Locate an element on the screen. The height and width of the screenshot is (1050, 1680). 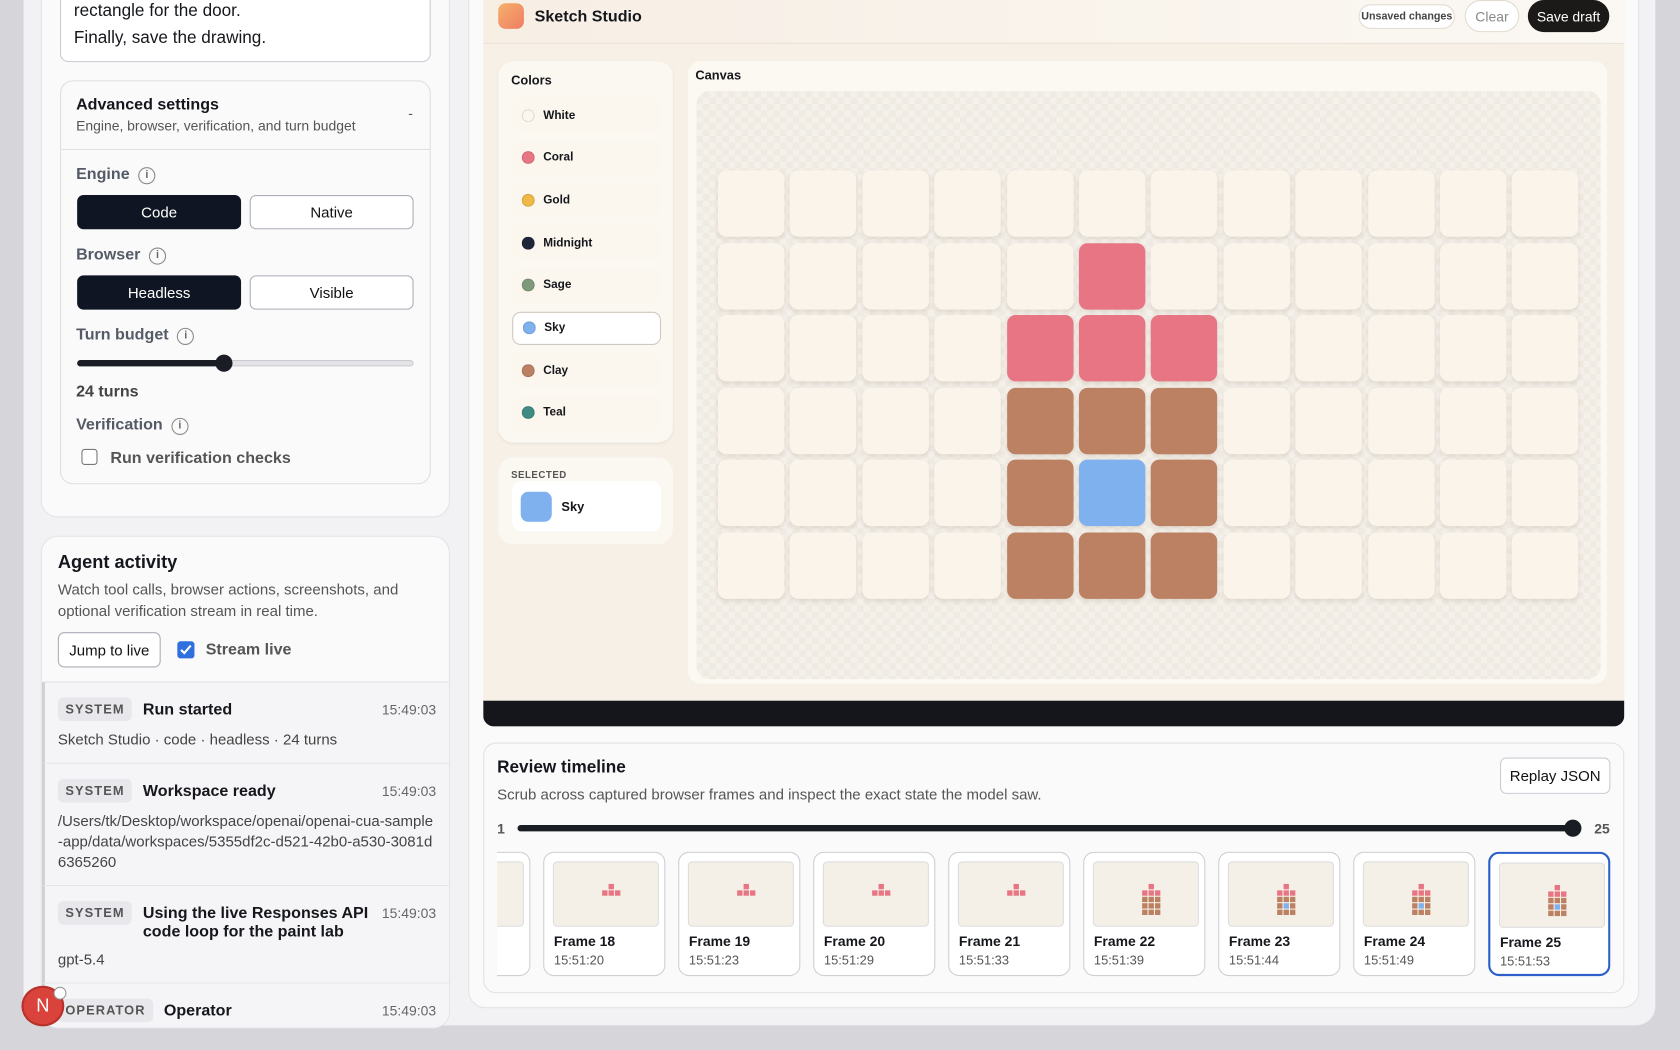
slider-thumb is located at coordinates (224, 363).